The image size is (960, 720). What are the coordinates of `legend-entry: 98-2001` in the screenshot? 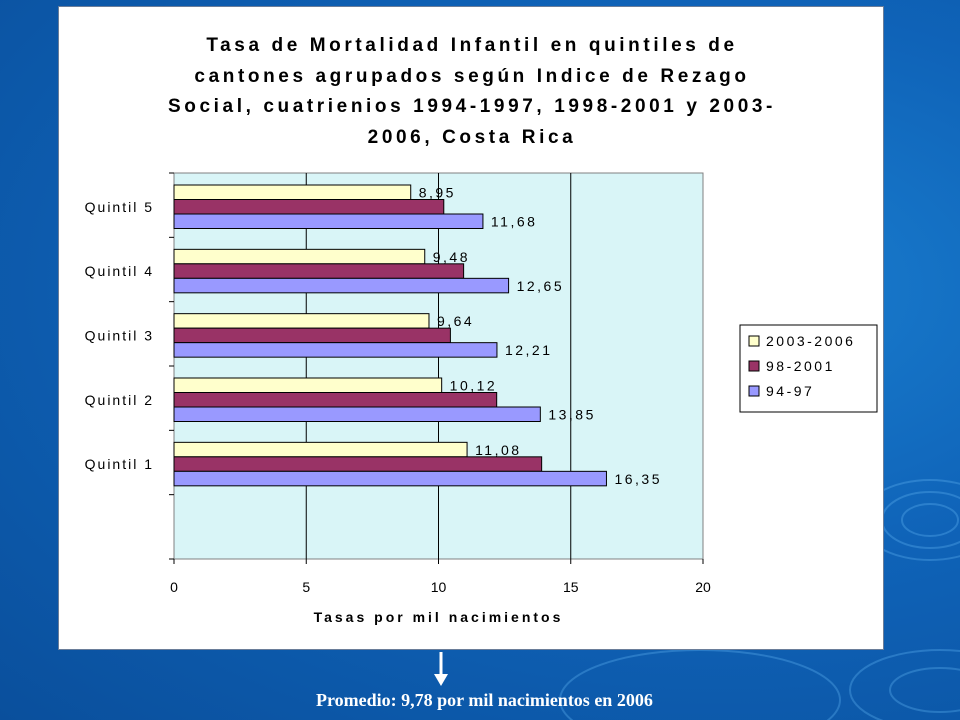 It's located at (800, 366).